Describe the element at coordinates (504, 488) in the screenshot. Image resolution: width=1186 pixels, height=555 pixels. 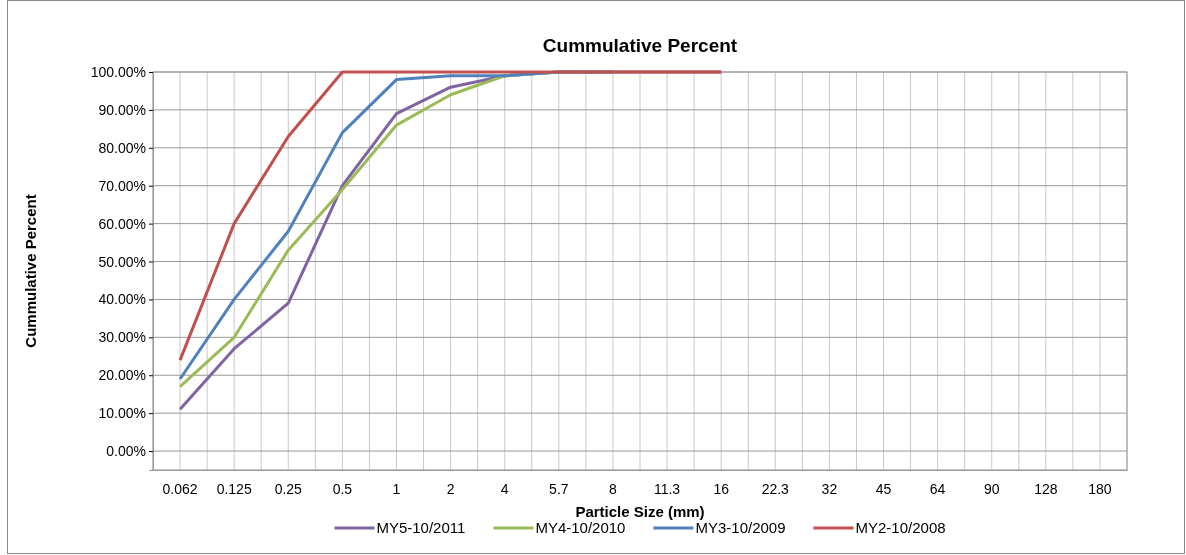
I see `x-tick-label: 4` at that location.